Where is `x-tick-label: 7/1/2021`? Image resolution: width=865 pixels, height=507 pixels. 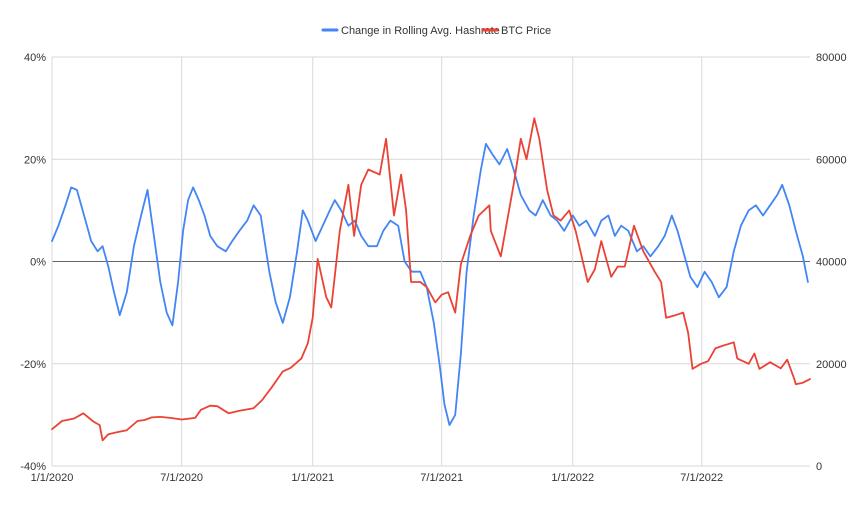
x-tick-label: 7/1/2021 is located at coordinates (441, 478).